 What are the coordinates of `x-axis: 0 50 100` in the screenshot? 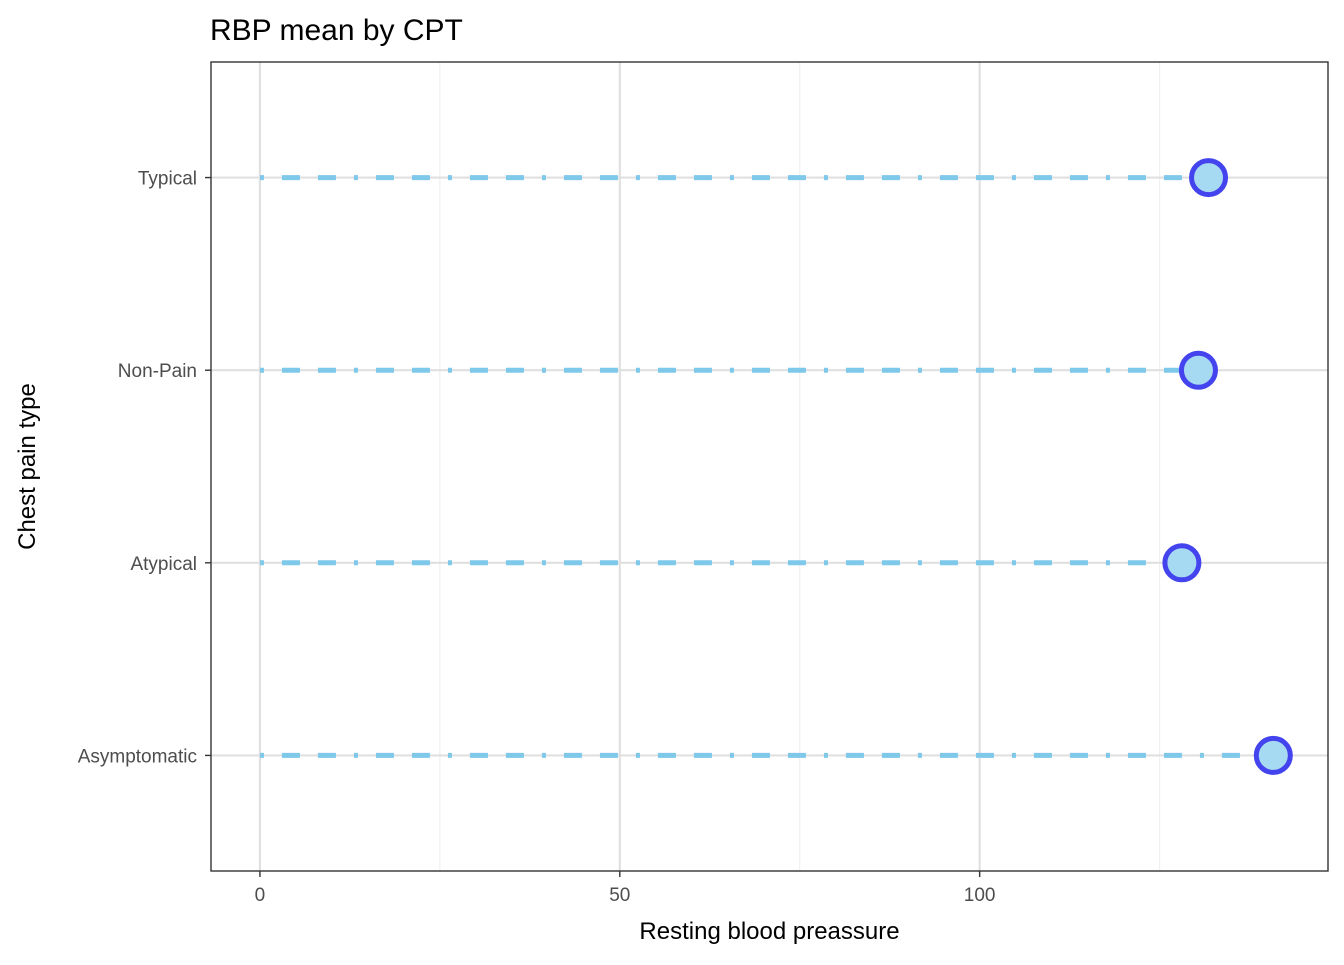 It's located at (625, 888).